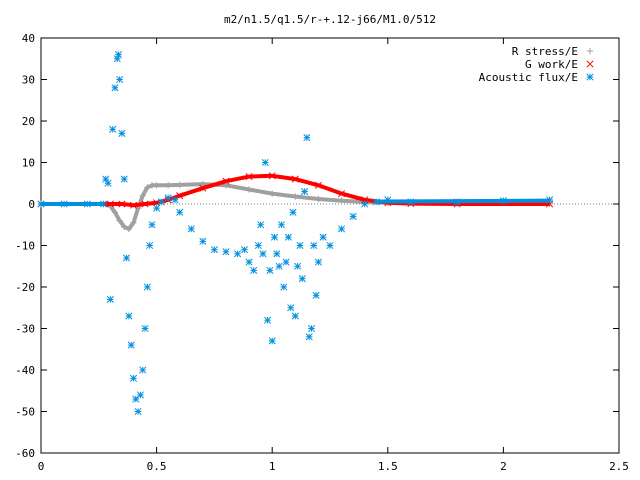 The width and height of the screenshot is (640, 480). What do you see at coordinates (619, 466) in the screenshot?
I see `x-tick-label: 2.5` at bounding box center [619, 466].